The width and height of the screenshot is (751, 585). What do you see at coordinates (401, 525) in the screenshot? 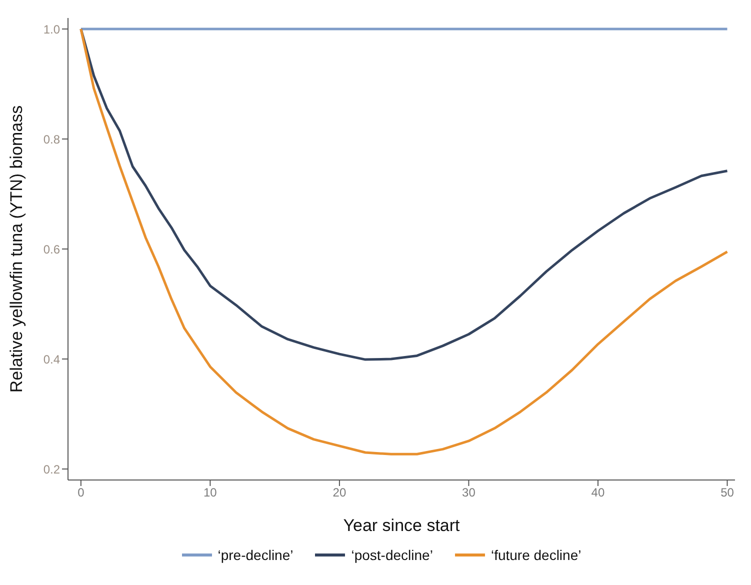
I see `x-axis-title: Year since start` at bounding box center [401, 525].